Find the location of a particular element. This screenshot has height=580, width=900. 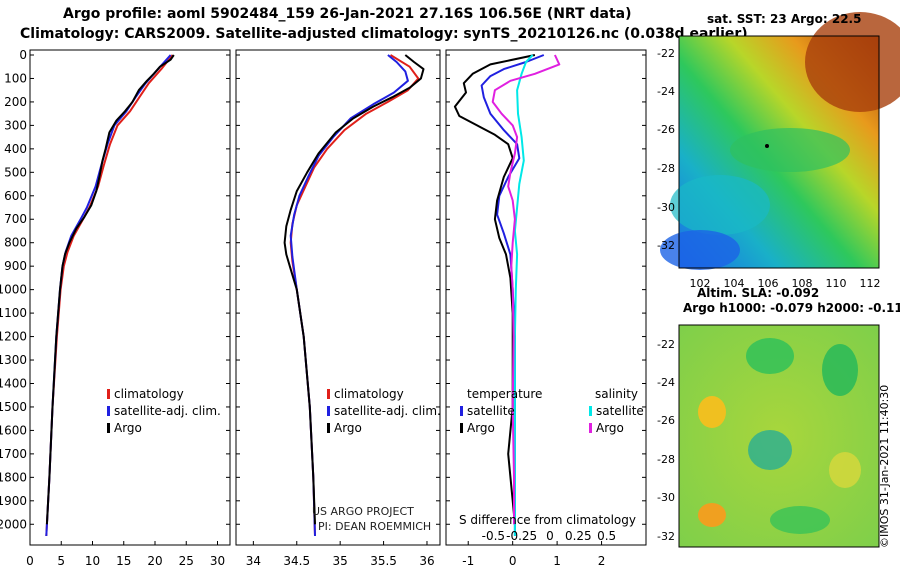

legend-label-temp-argo: Argo is located at coordinates (481, 428).